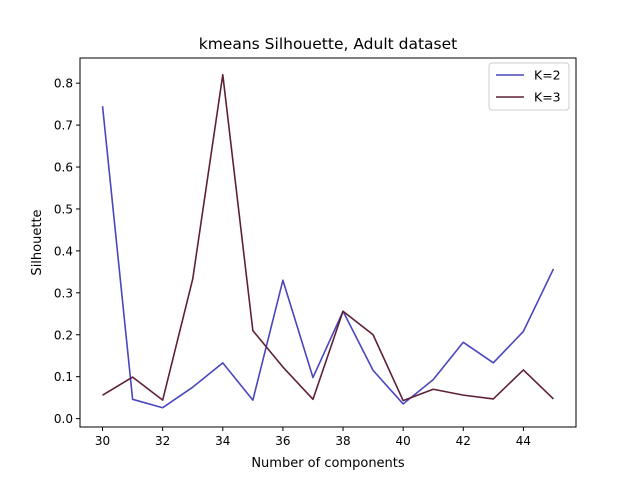 This screenshot has height=480, width=640. Describe the element at coordinates (63, 84) in the screenshot. I see `y-tick-label: 0.8` at that location.